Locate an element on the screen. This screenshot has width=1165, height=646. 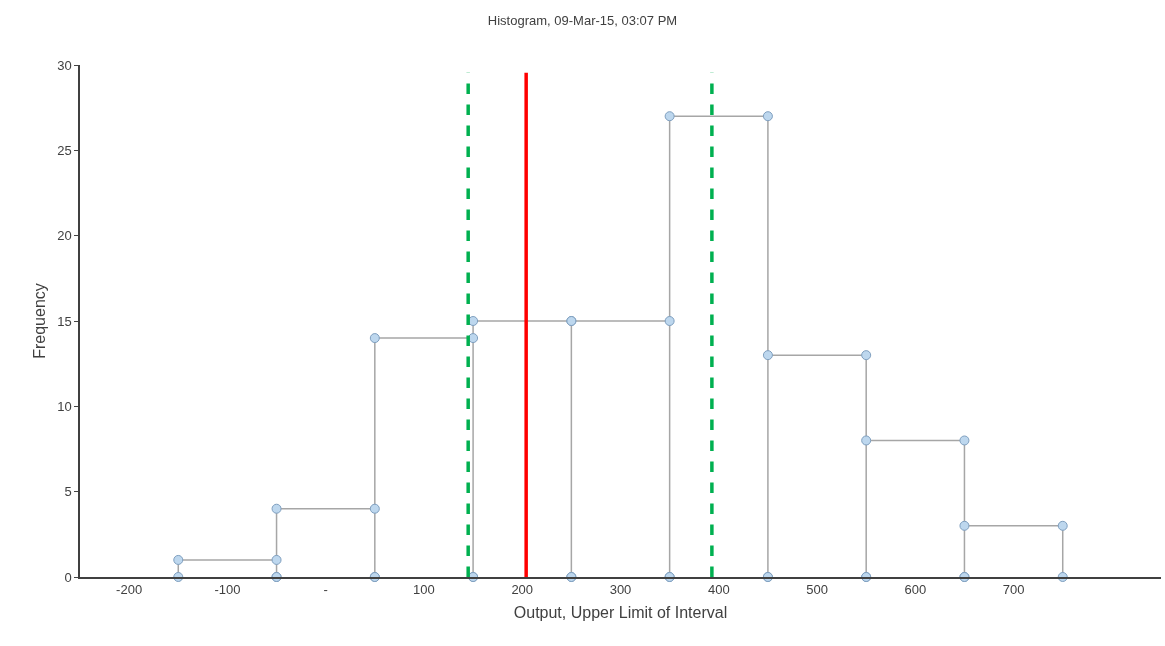
x-axis-title: Output, Upper Limit of Interval is located at coordinates (620, 612).